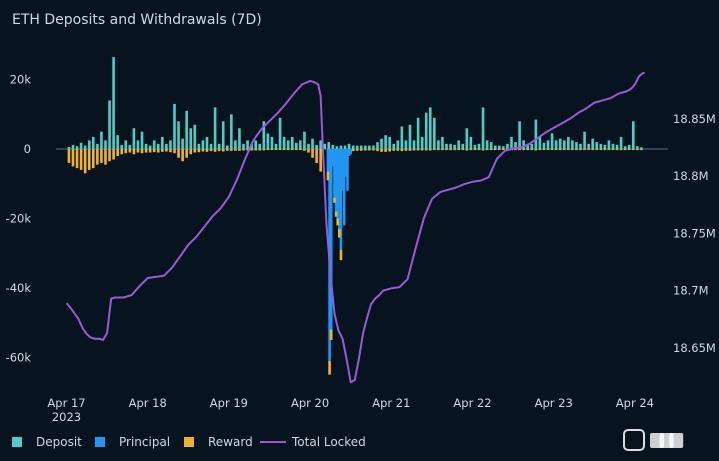 This screenshot has width=719, height=461. What do you see at coordinates (66, 403) in the screenshot?
I see `x-axis-tick-label: Apr 17` at bounding box center [66, 403].